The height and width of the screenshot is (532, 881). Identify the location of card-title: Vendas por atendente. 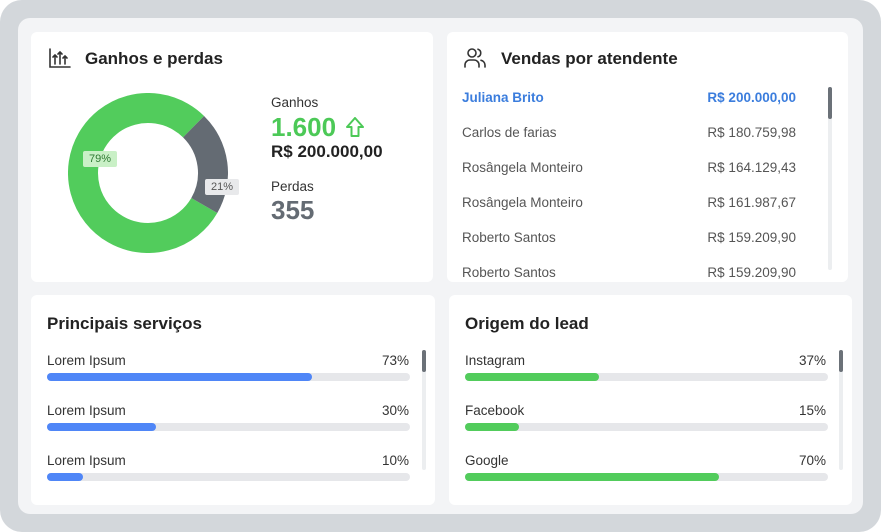
(589, 58).